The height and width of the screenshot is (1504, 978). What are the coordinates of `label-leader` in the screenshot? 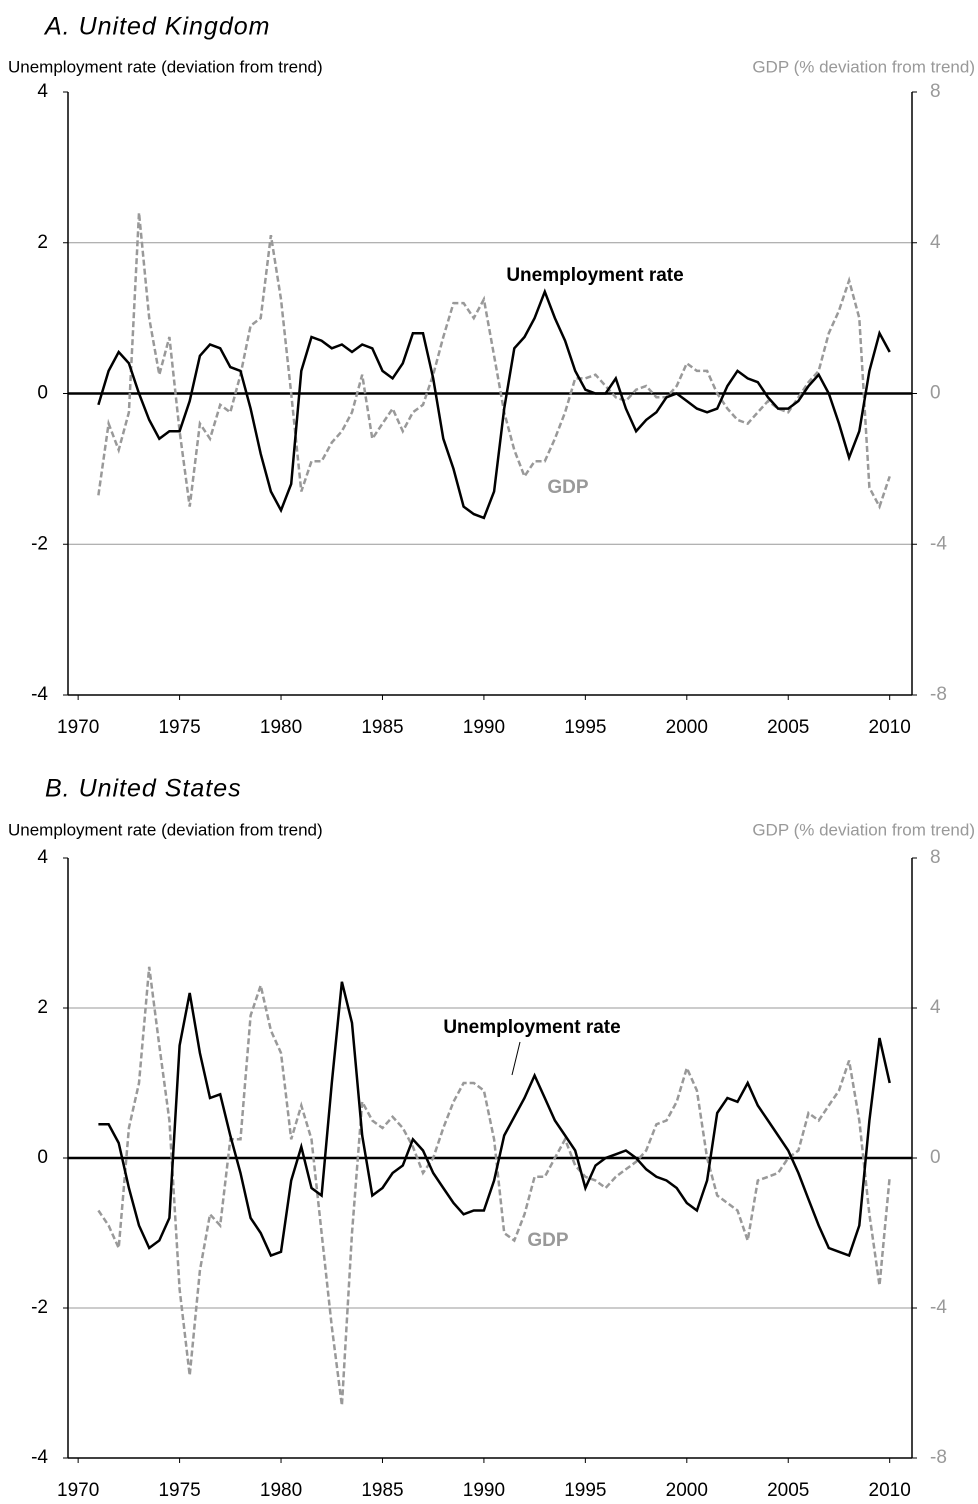 It's located at (516, 1058).